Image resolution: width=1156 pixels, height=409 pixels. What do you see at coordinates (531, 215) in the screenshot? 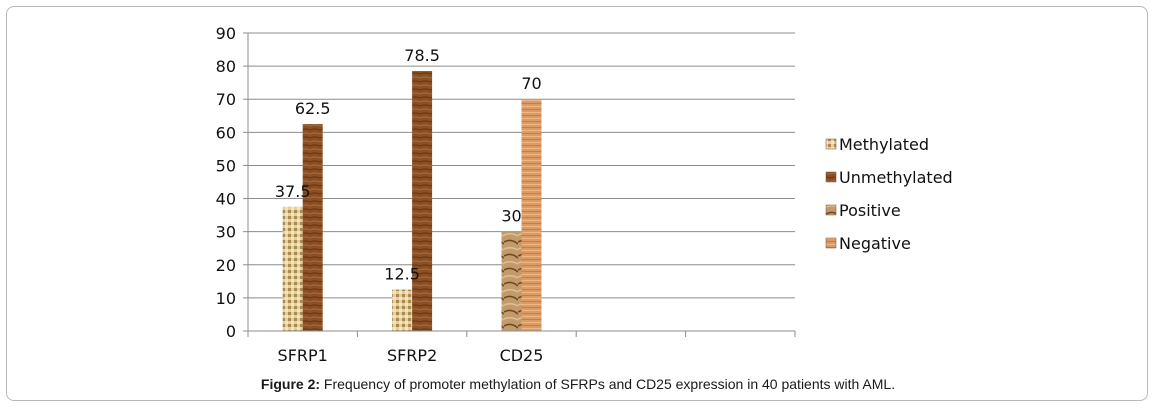
I see `bar-cd25-negative` at bounding box center [531, 215].